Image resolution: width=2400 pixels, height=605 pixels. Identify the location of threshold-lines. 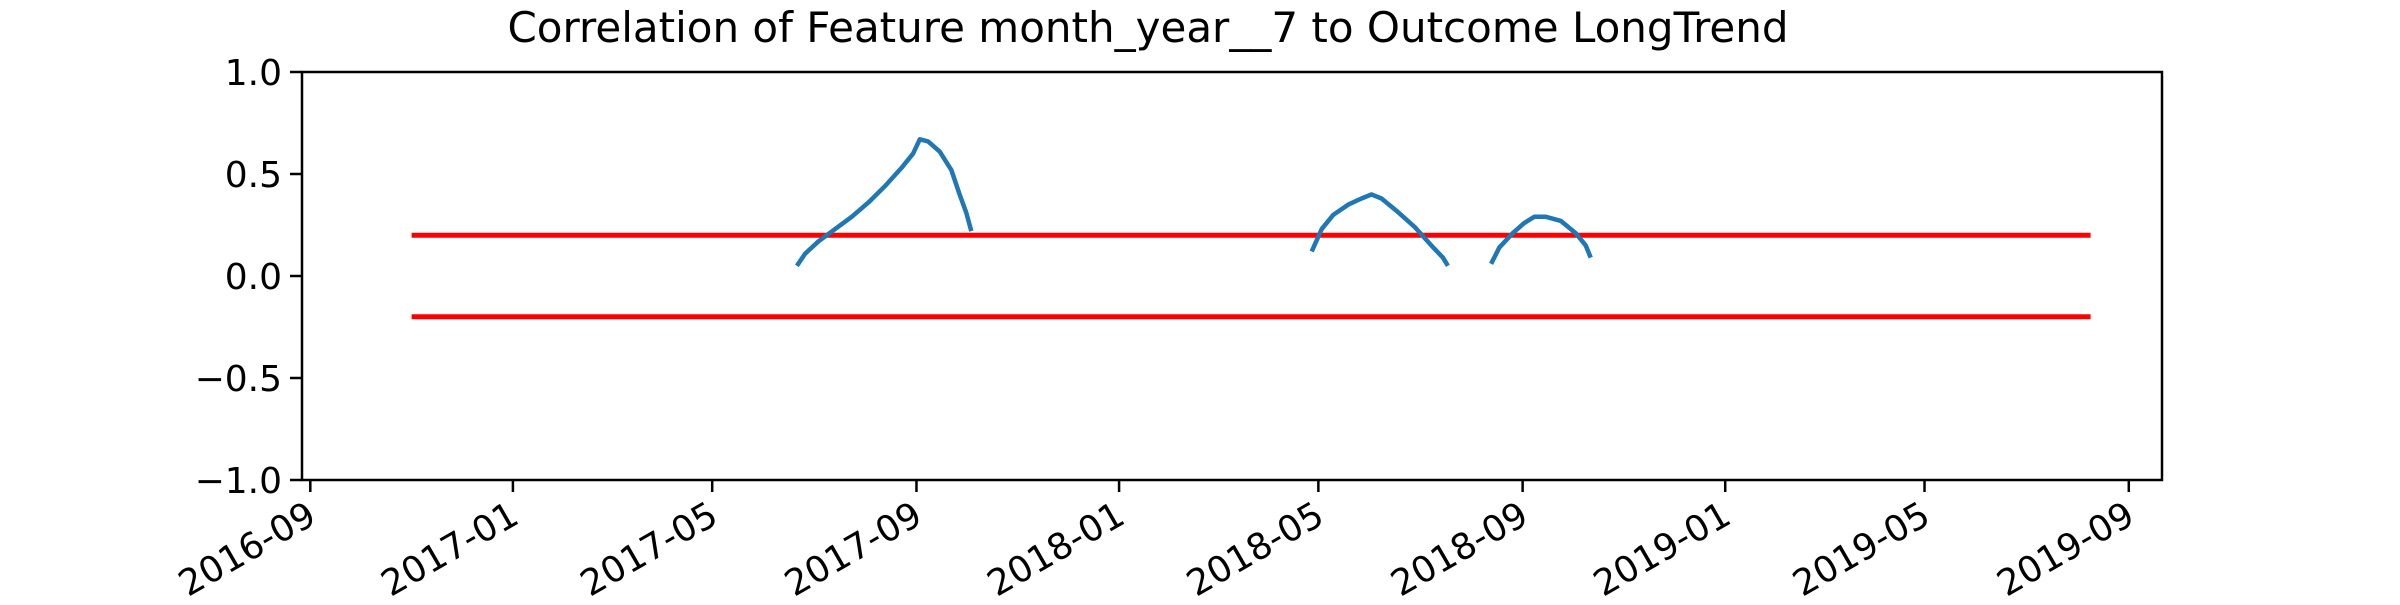
(1251, 276).